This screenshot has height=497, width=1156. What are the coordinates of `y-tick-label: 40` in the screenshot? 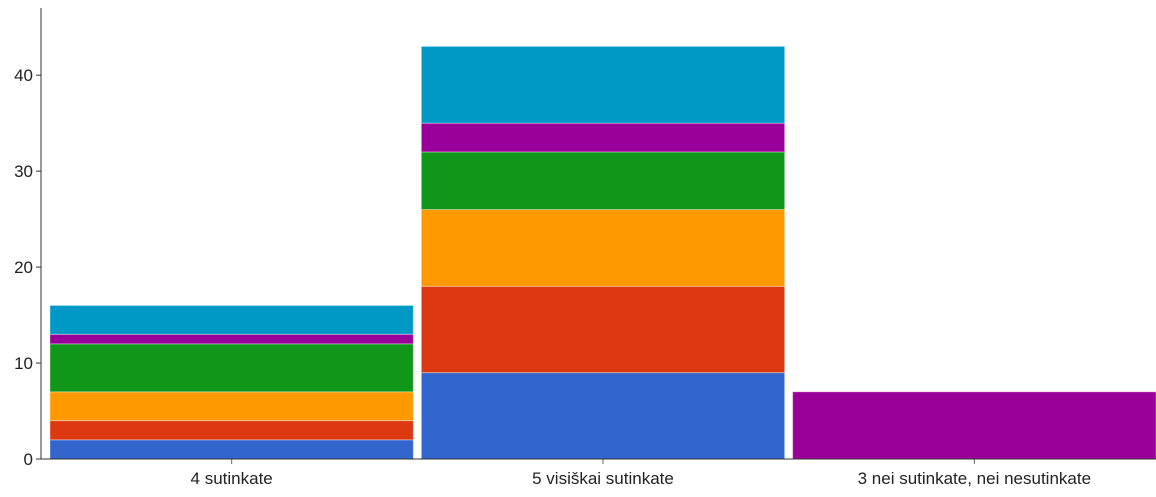 It's located at (23, 75).